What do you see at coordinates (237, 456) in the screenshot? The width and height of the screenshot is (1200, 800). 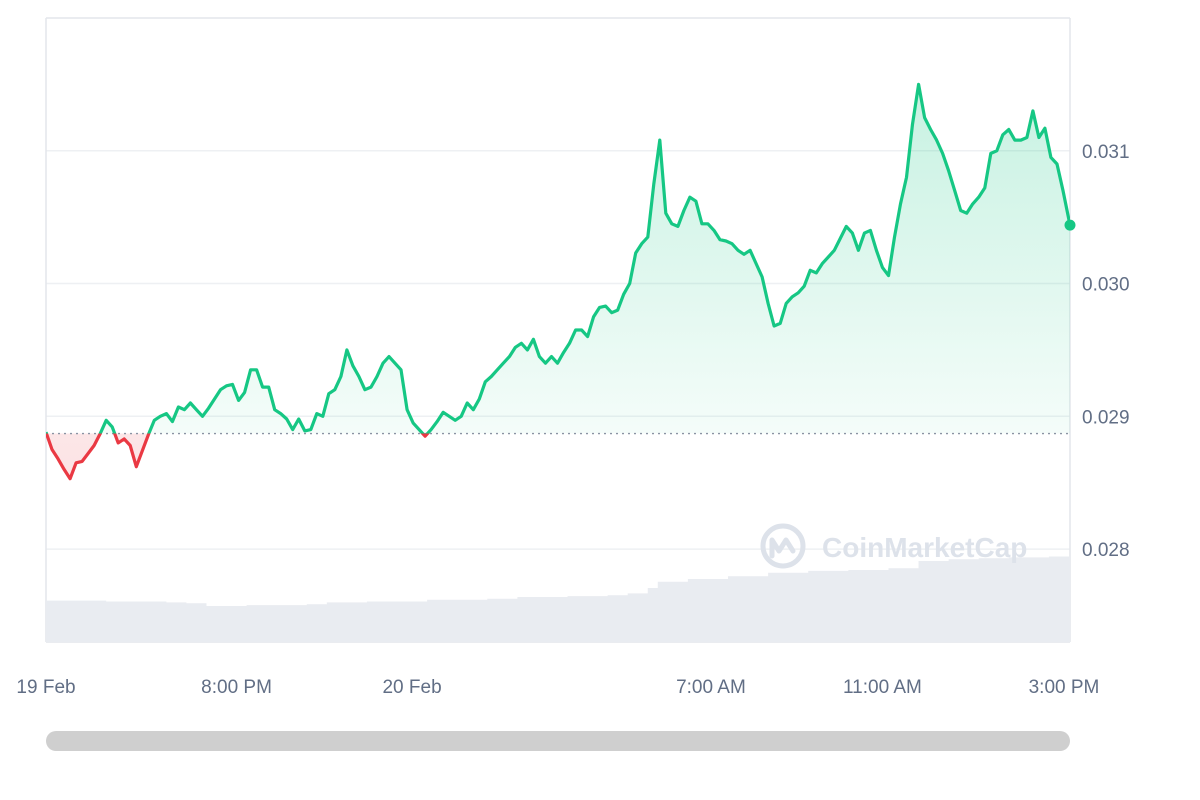 I see `area-below-baseline` at bounding box center [237, 456].